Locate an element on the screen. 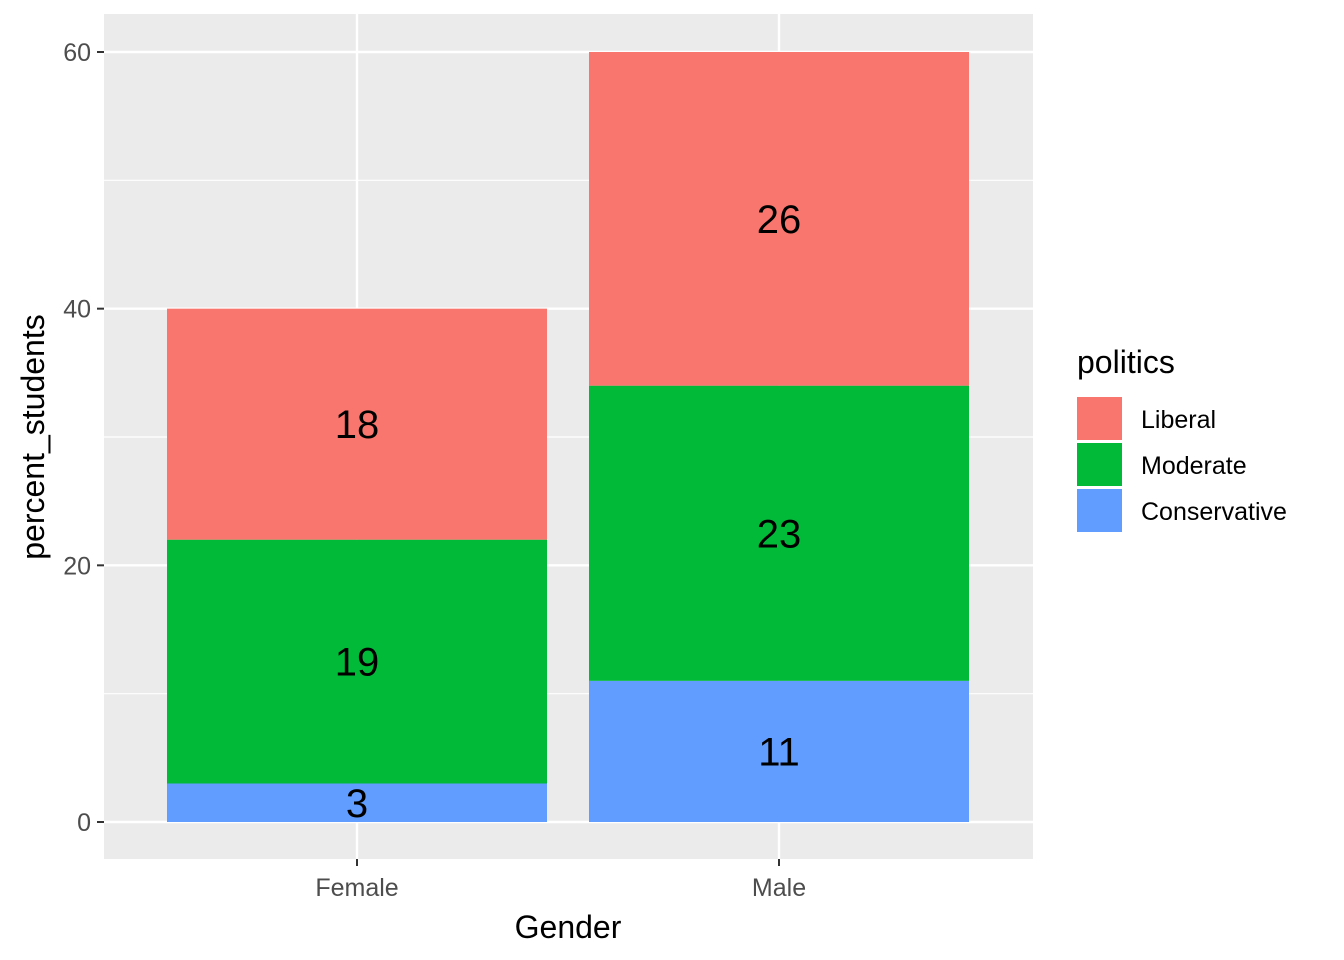 Image resolution: width=1344 pixels, height=960 pixels. legend-key-liberal is located at coordinates (1099, 418).